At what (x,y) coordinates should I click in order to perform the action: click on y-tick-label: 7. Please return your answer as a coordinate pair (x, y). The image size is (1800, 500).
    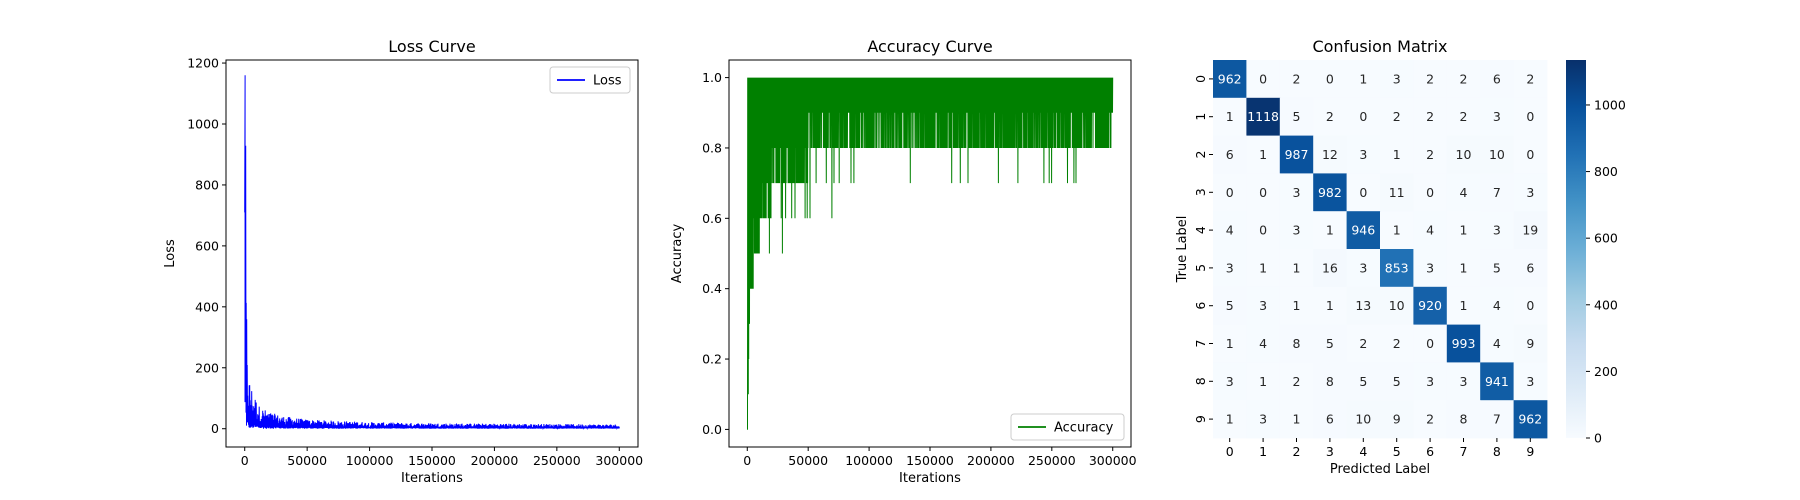
    Looking at the image, I should click on (1200, 344).